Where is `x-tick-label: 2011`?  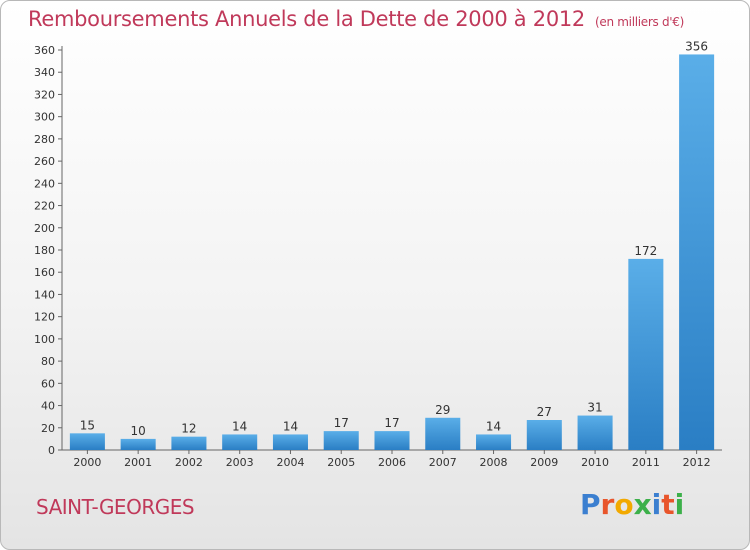 x-tick-label: 2011 is located at coordinates (646, 462).